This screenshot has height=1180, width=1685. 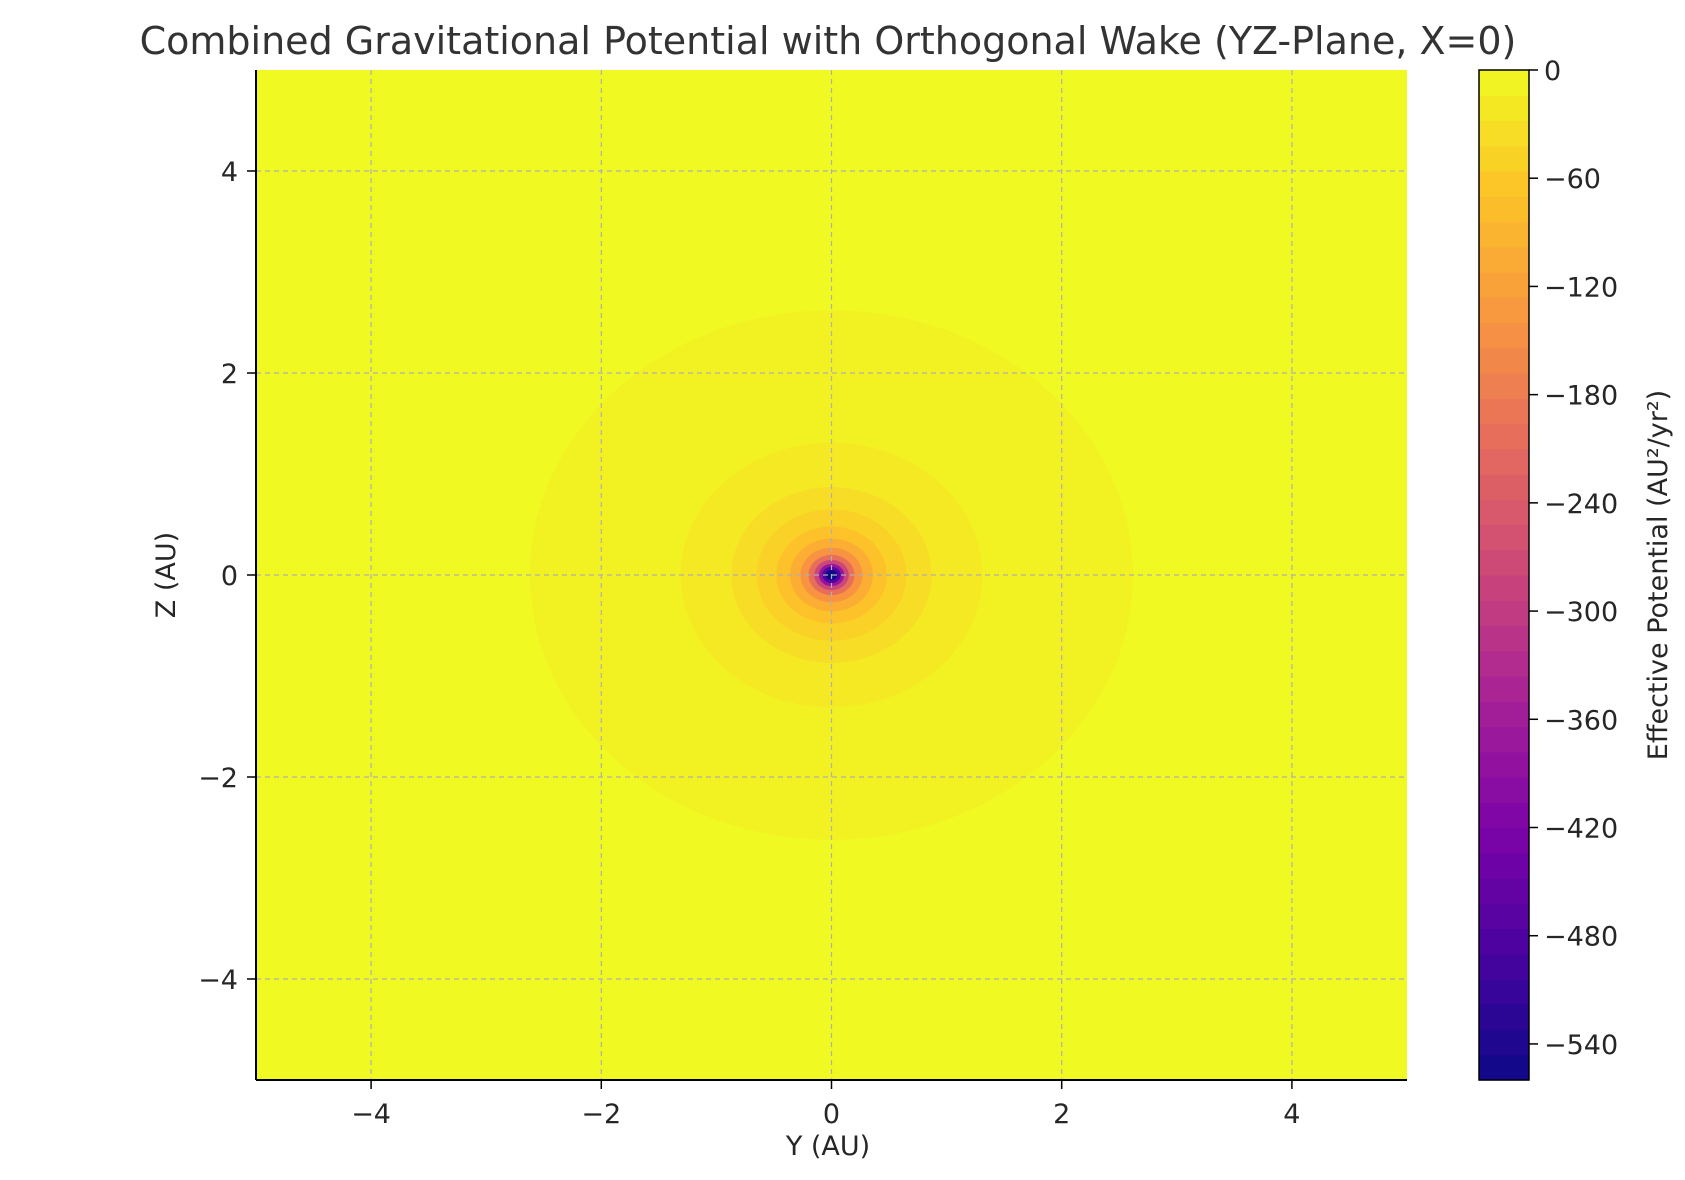 What do you see at coordinates (1581, 1045) in the screenshot?
I see `colorbar-tick-label: −540` at bounding box center [1581, 1045].